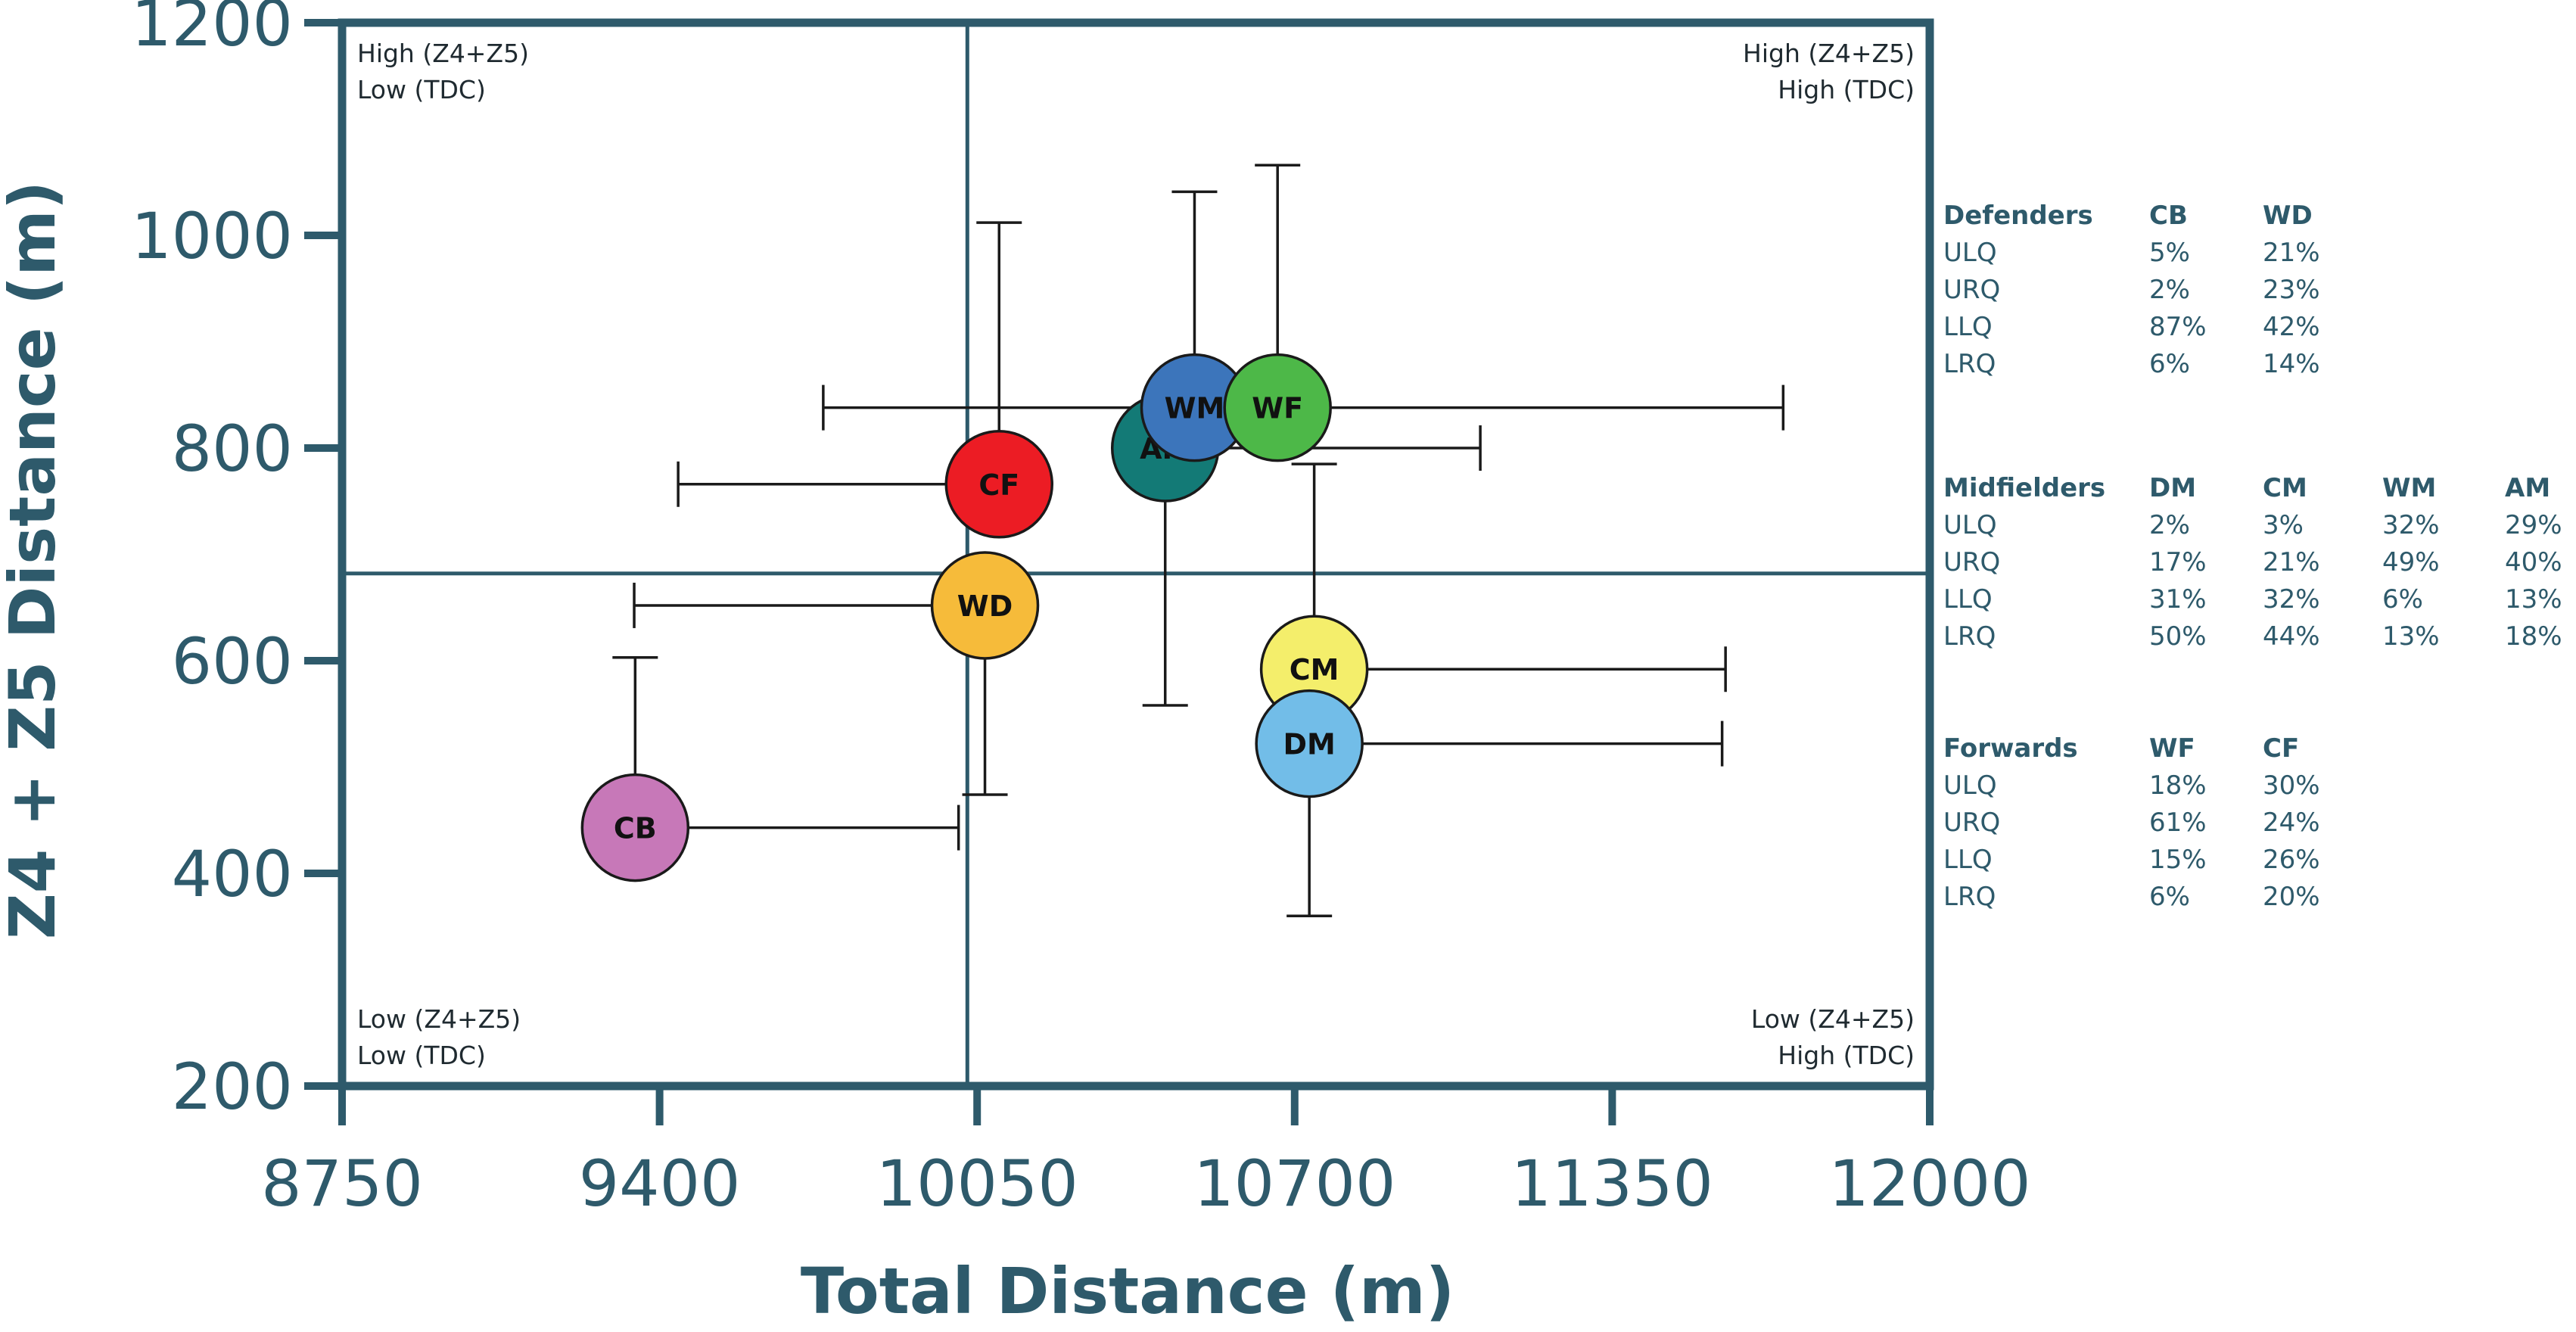 The height and width of the screenshot is (1332, 2576). What do you see at coordinates (2281, 748) in the screenshot?
I see `table-header-cell: CF` at bounding box center [2281, 748].